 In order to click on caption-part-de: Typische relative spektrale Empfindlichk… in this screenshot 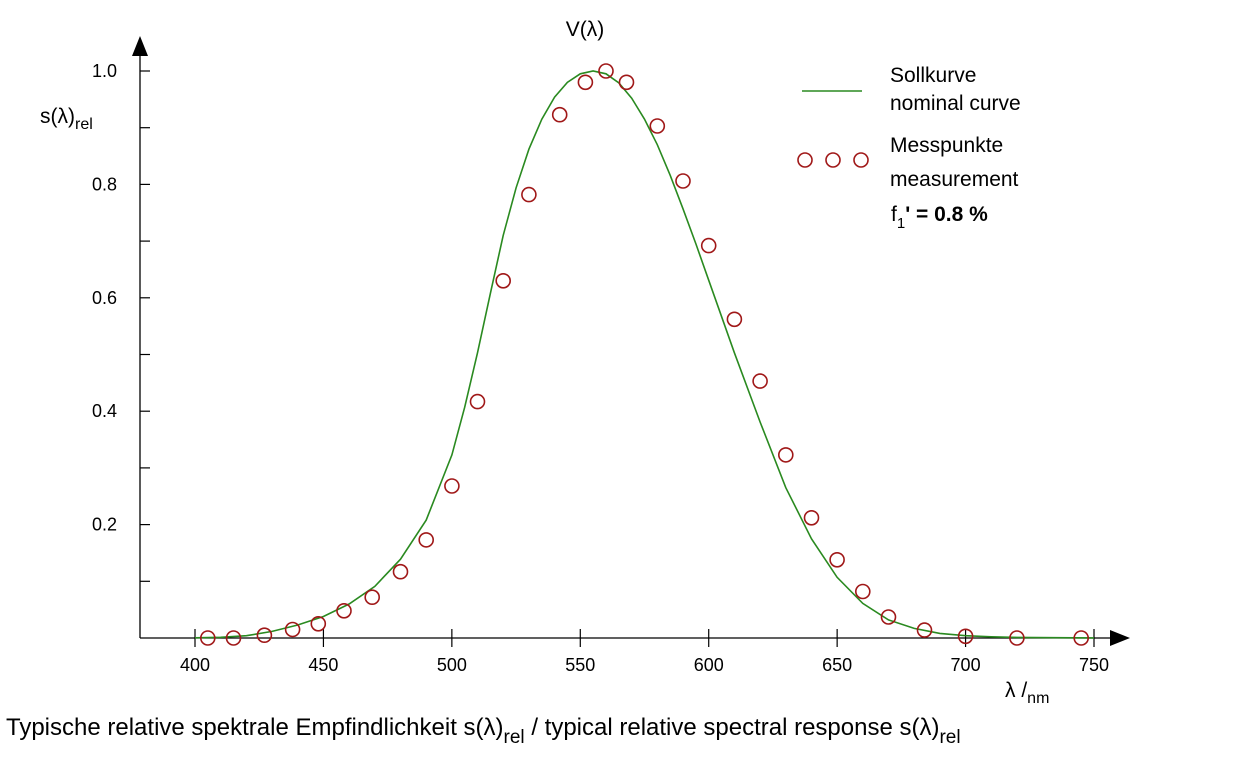, I will do `click(255, 727)`.